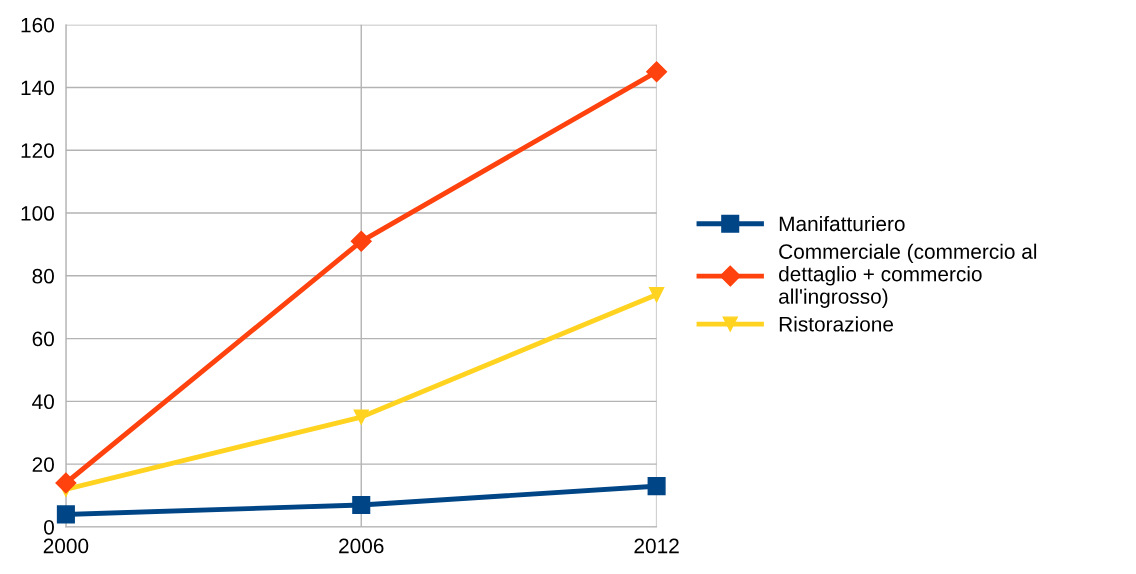 The height and width of the screenshot is (574, 1136). I want to click on y-tick-label: 120, so click(37, 150).